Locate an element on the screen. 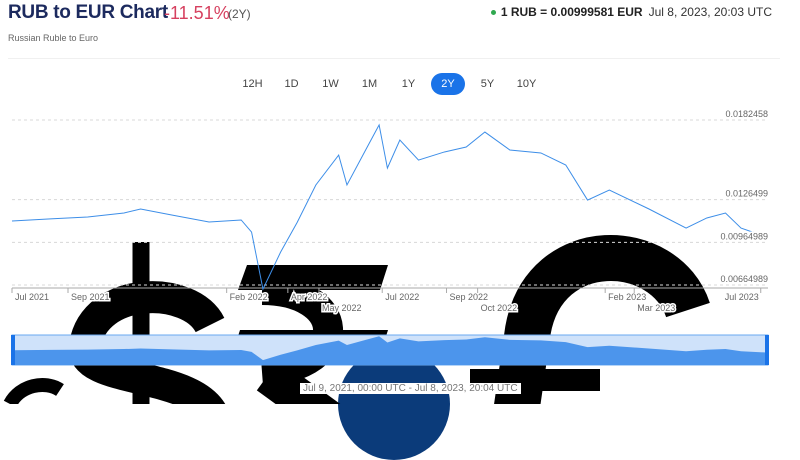 The width and height of the screenshot is (800, 460). y-tick-label: 0.00664989 is located at coordinates (744, 279).